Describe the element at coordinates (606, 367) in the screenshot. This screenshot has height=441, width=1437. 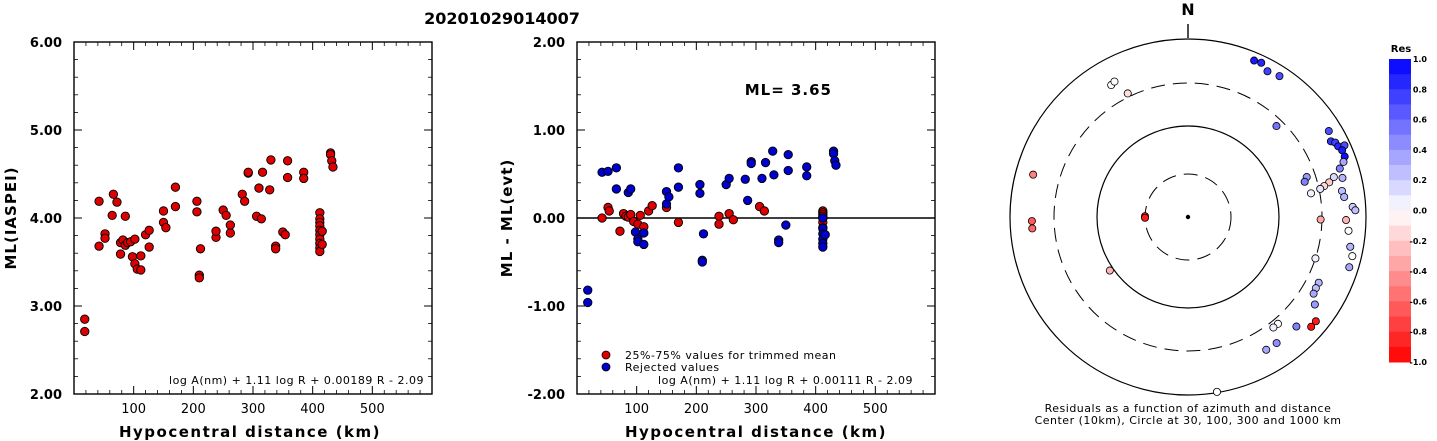
I see `legend-marker-rejected` at that location.